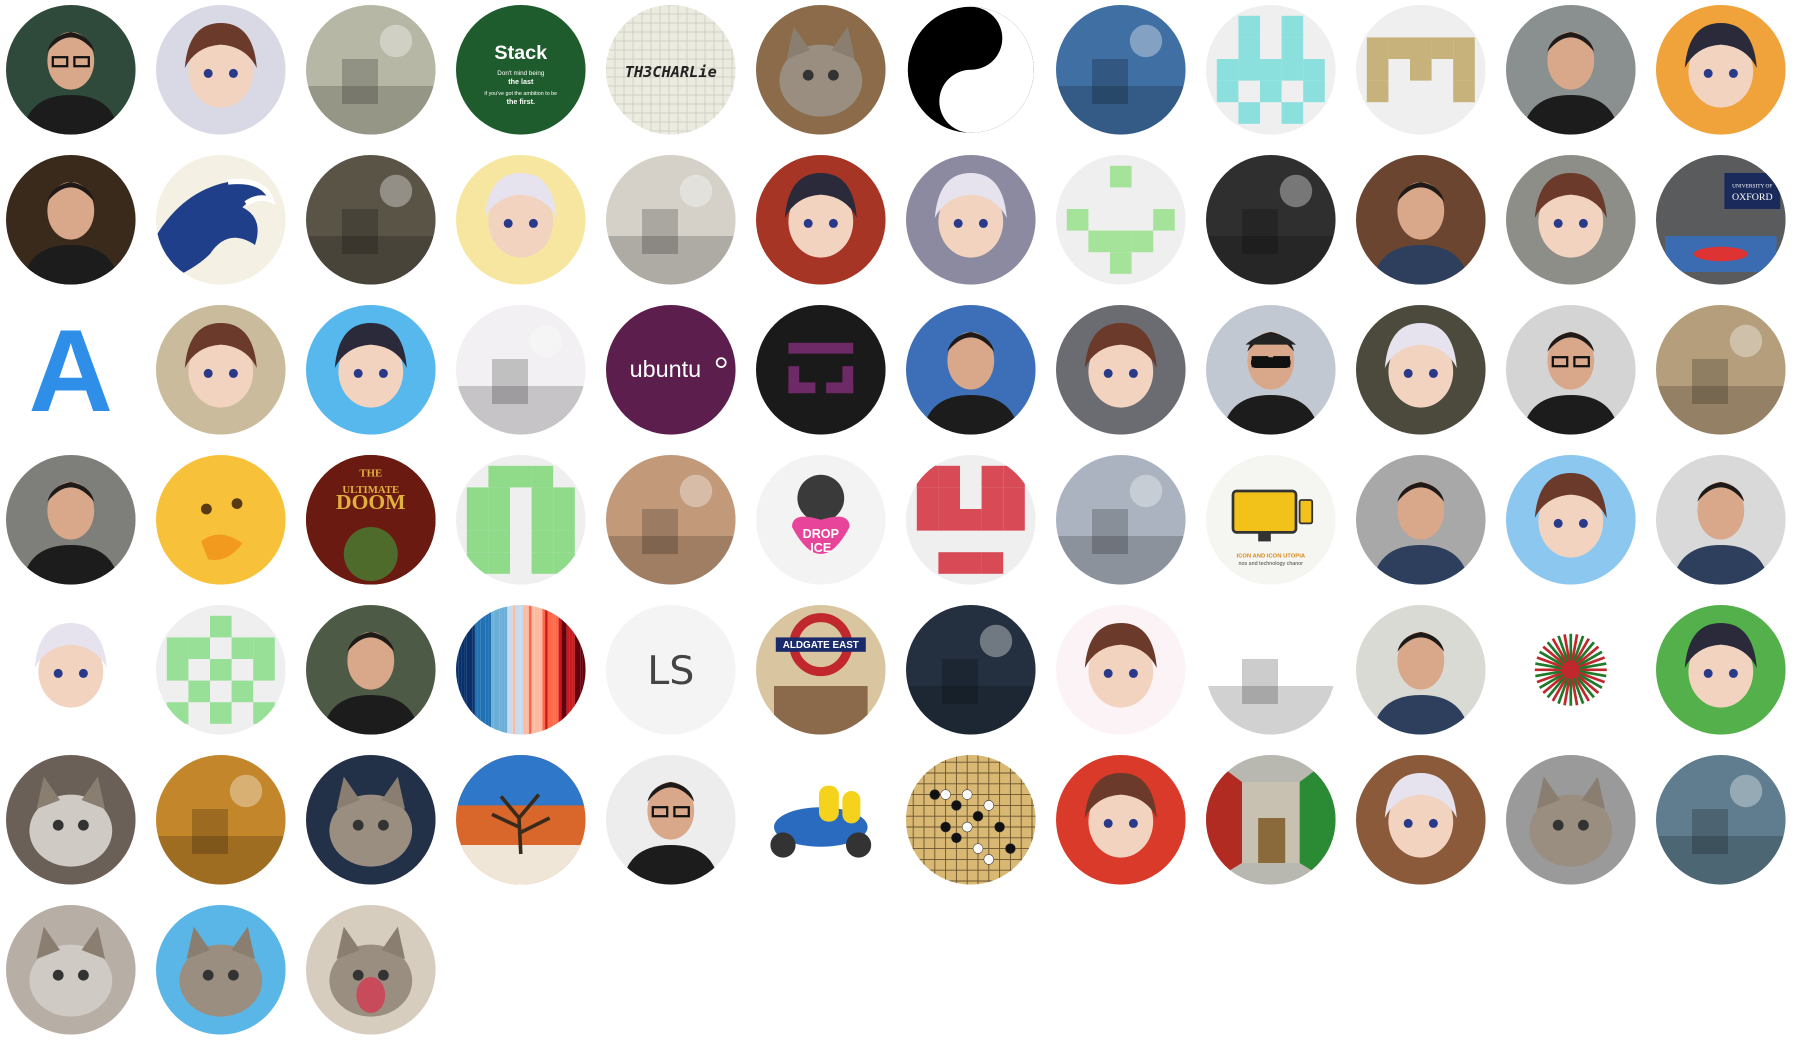 The image size is (1806, 1056). I want to click on avatar-young-man-smiling, so click(1421, 670).